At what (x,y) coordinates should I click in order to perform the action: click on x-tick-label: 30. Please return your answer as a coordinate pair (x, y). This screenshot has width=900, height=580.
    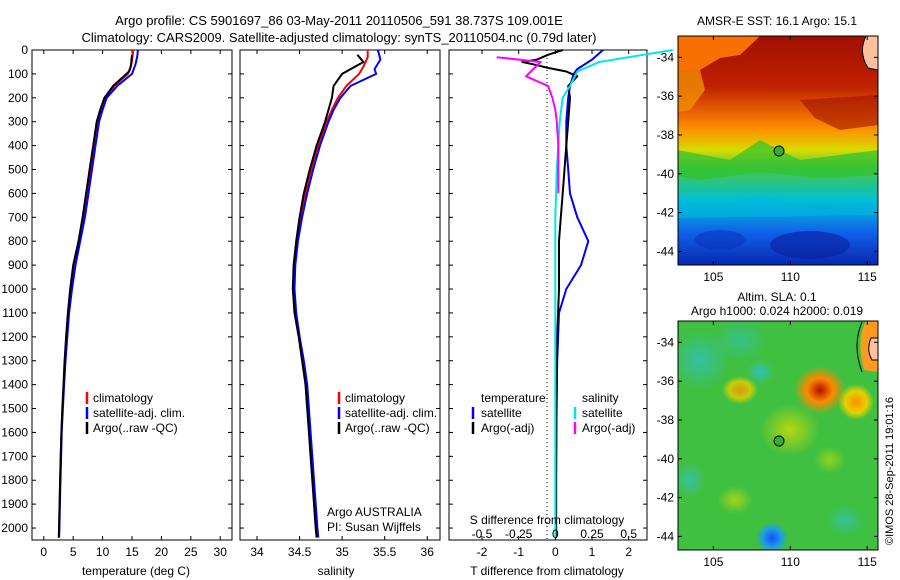
    Looking at the image, I should click on (221, 552).